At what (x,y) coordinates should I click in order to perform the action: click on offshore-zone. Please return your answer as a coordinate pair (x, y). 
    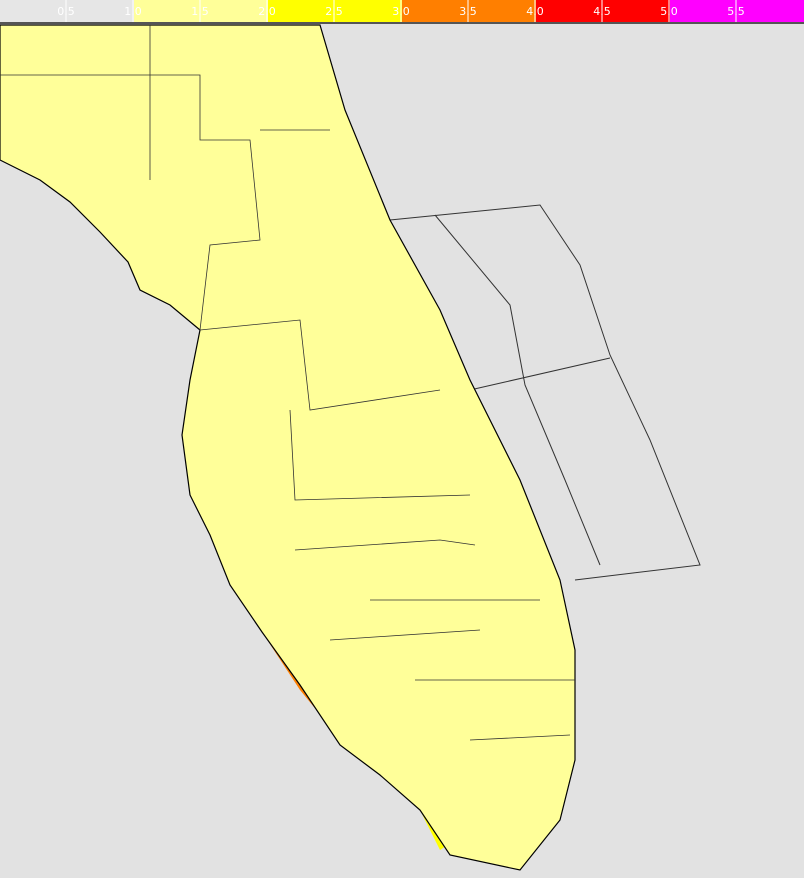
    Looking at the image, I should click on (522, 390).